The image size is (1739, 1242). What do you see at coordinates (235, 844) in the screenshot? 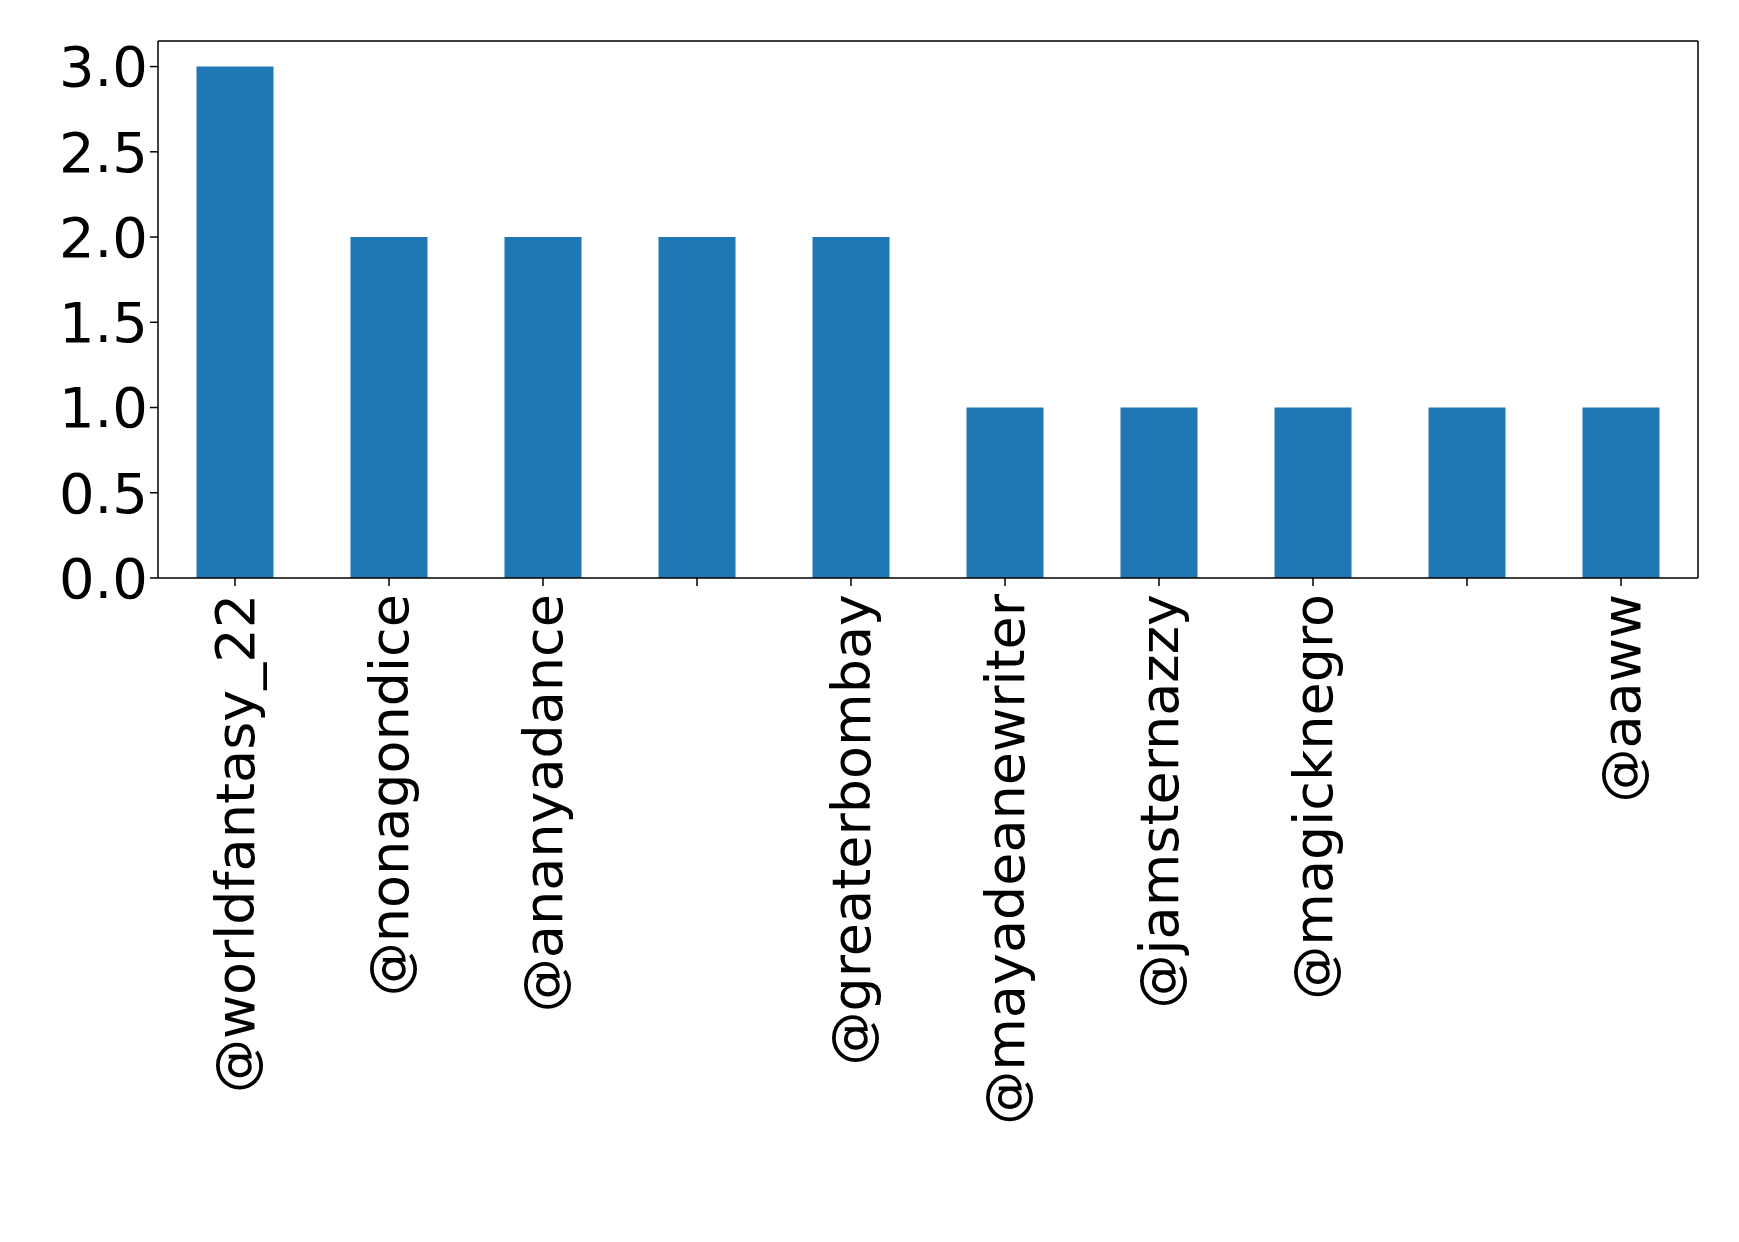
I see `x-tick-label: @worldfantasy_22` at bounding box center [235, 844].